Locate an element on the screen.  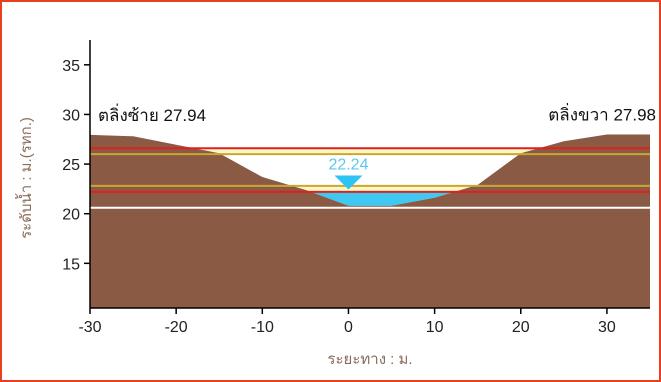
water-level-label: 22.24 is located at coordinates (348, 164).